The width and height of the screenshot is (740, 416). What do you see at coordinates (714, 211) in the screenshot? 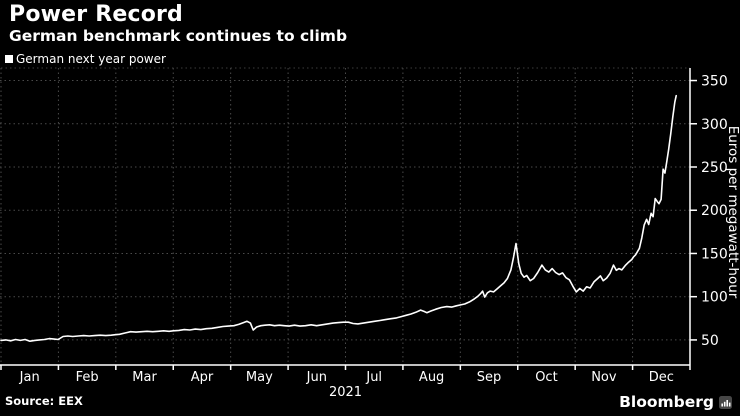
I see `y-tick-label: 200` at bounding box center [714, 211].